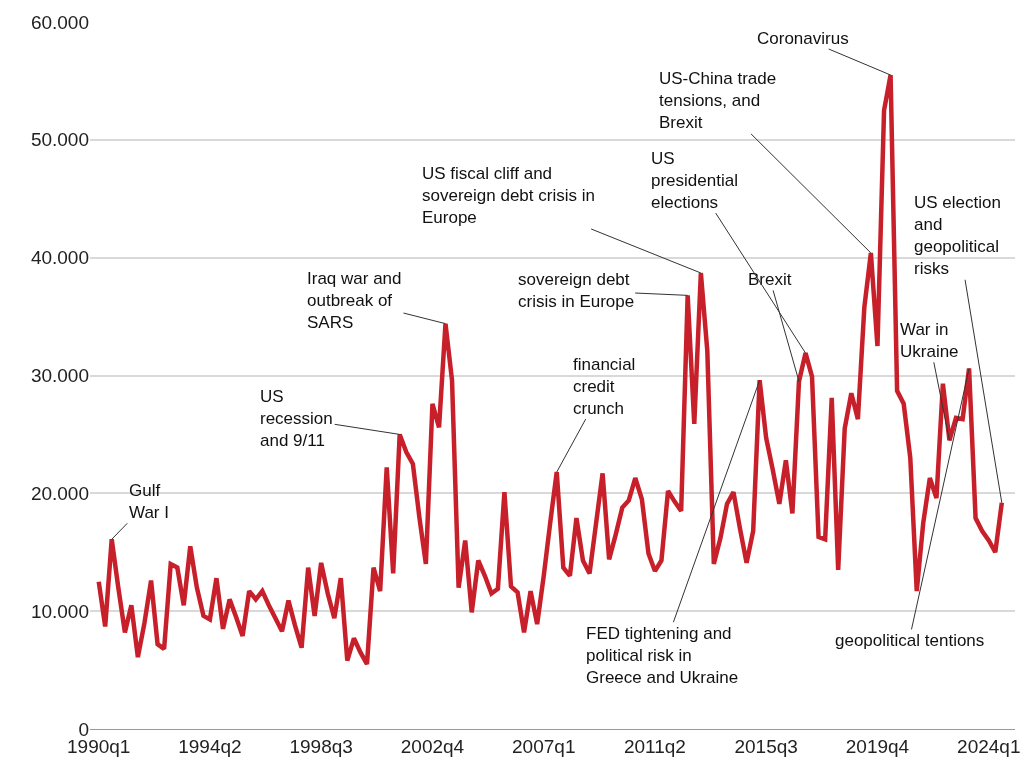  What do you see at coordinates (877, 746) in the screenshot?
I see `x-tick-label: 2019q4` at bounding box center [877, 746].